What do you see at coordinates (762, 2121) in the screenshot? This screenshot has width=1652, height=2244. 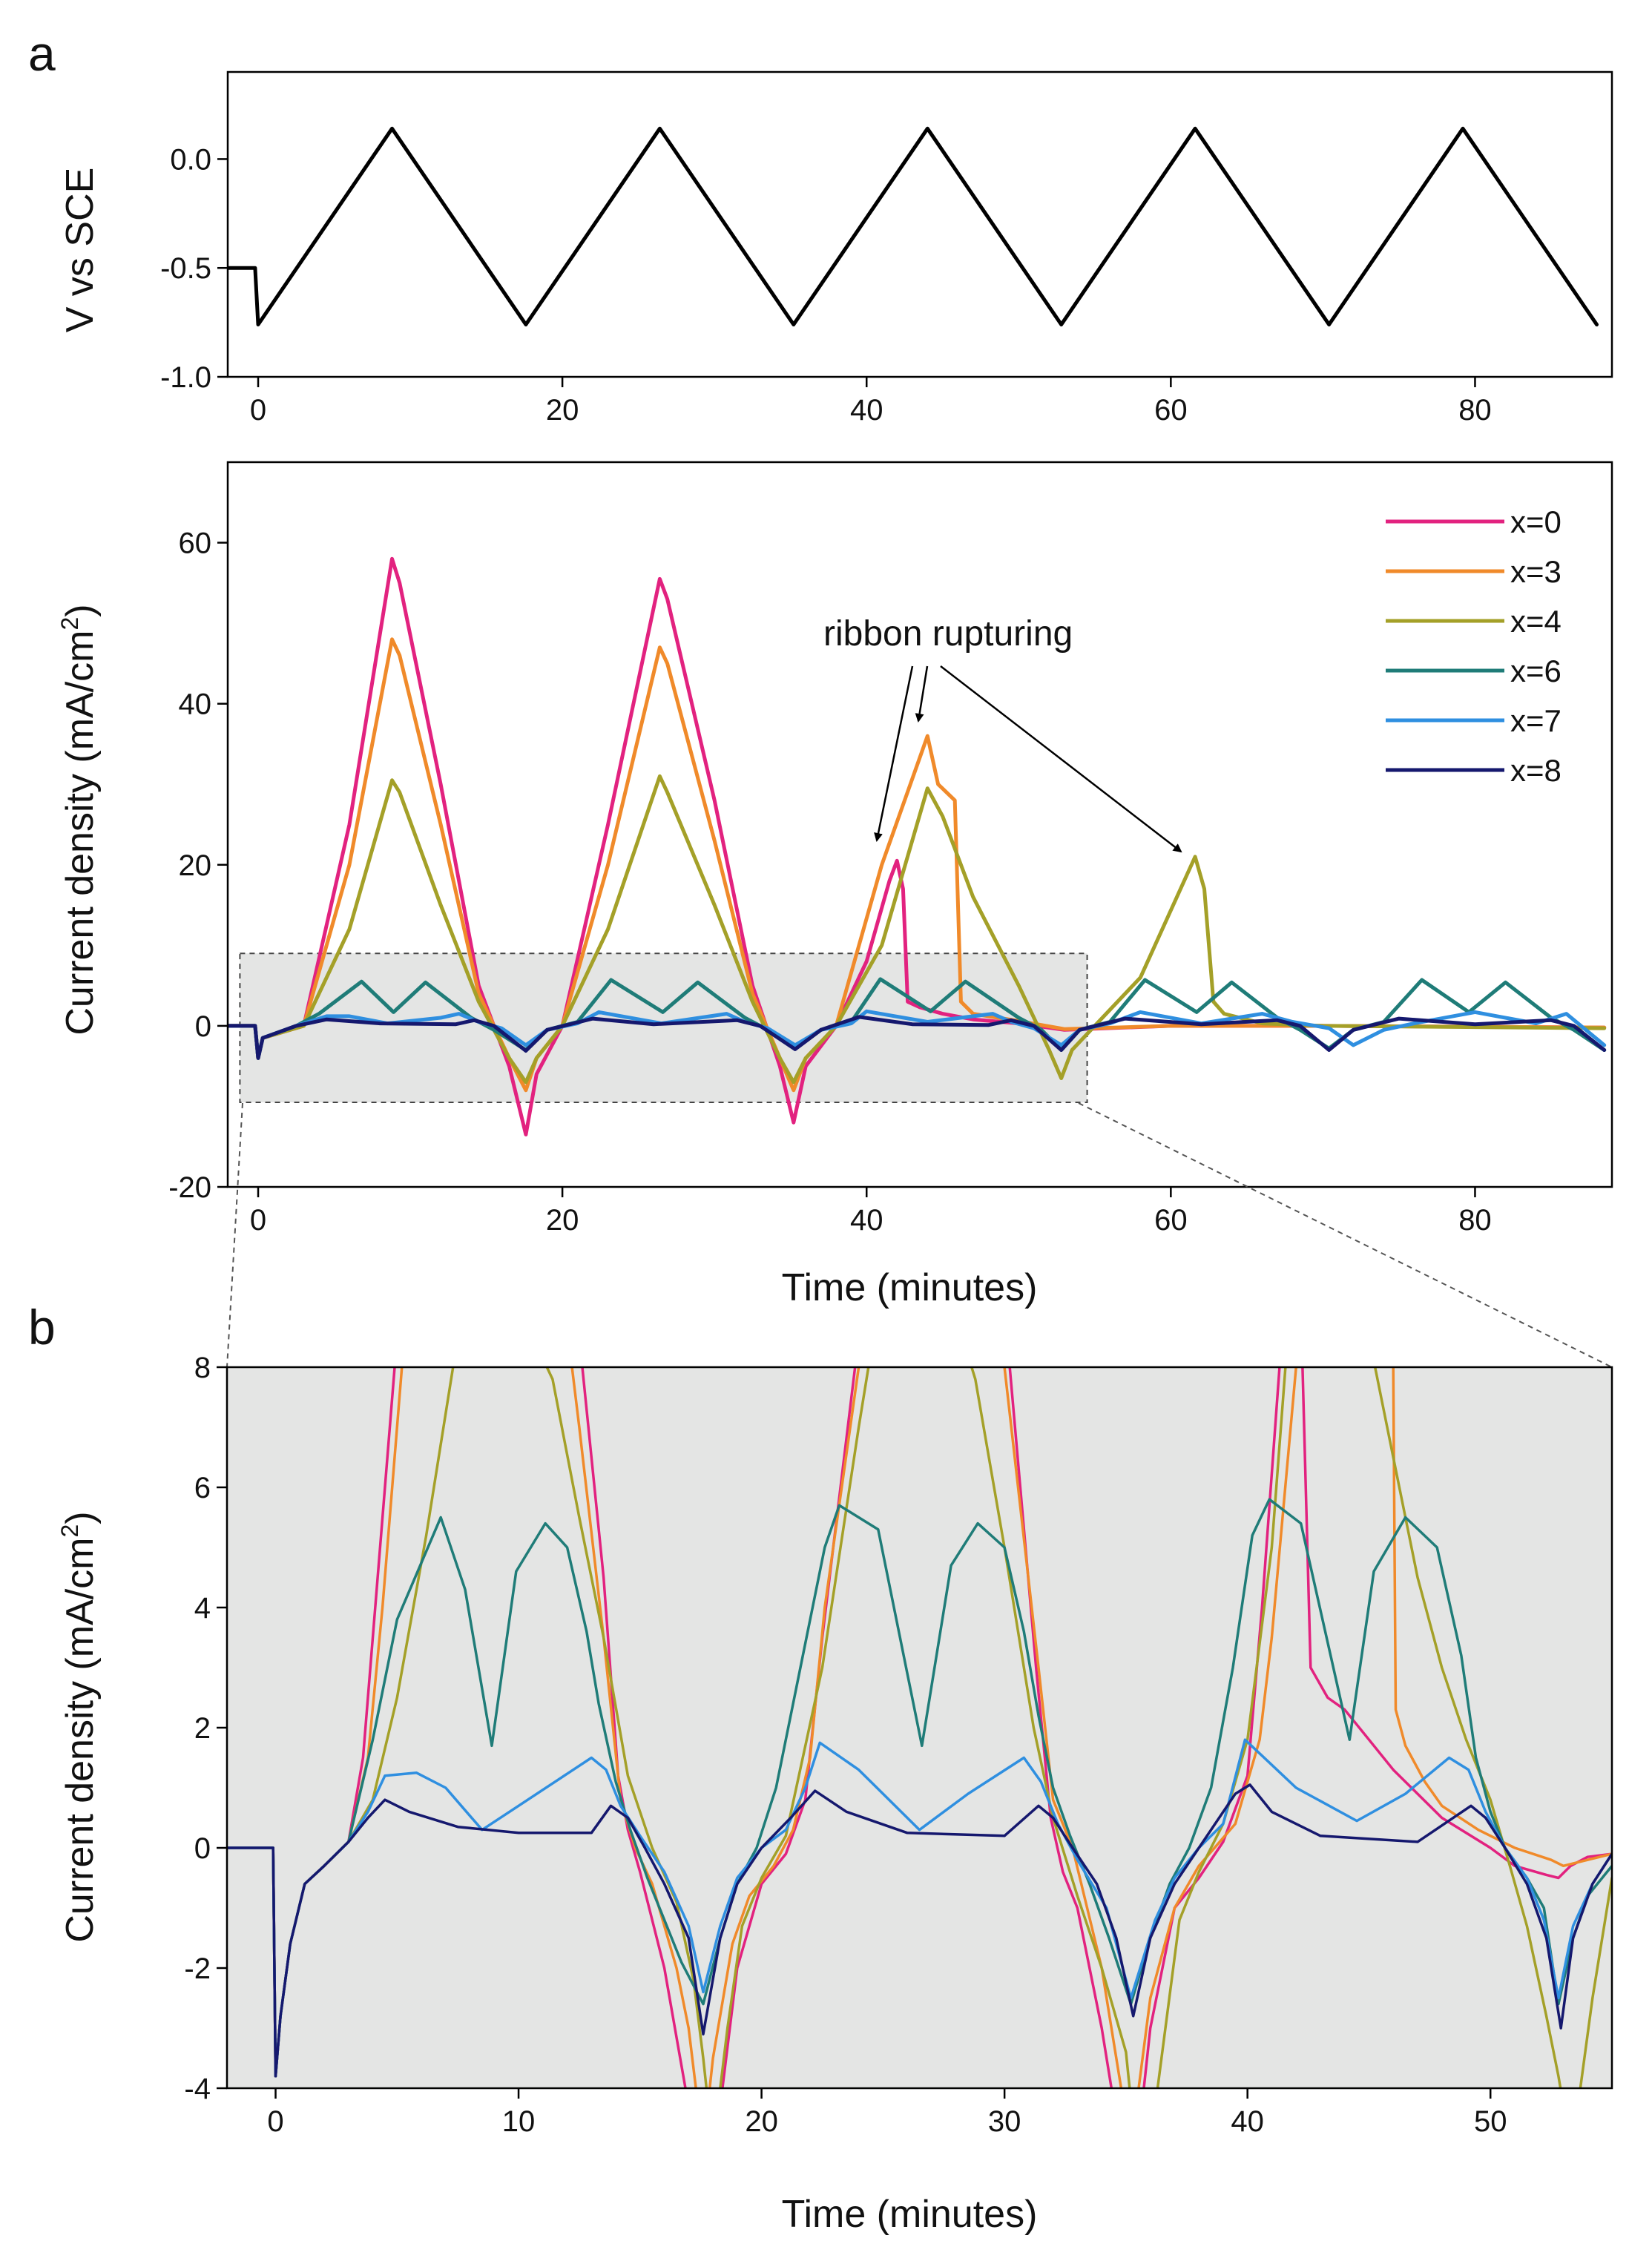 I see `current-zoom-xtick-label: 20` at bounding box center [762, 2121].